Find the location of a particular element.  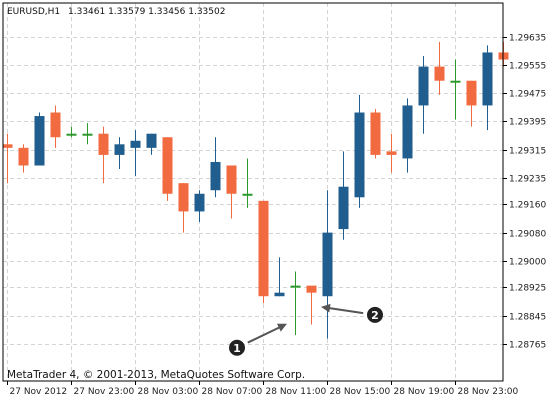

x-tick-label: 27 Nov 23:00 is located at coordinates (104, 392).